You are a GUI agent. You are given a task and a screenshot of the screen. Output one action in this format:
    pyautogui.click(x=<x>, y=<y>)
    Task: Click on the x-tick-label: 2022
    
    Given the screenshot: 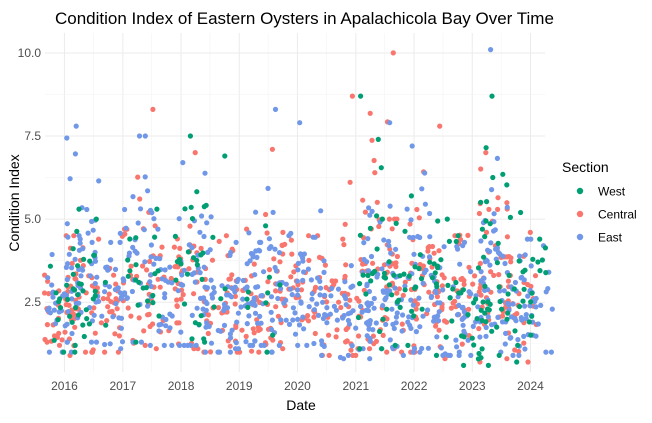 What is the action you would take?
    pyautogui.click(x=414, y=386)
    